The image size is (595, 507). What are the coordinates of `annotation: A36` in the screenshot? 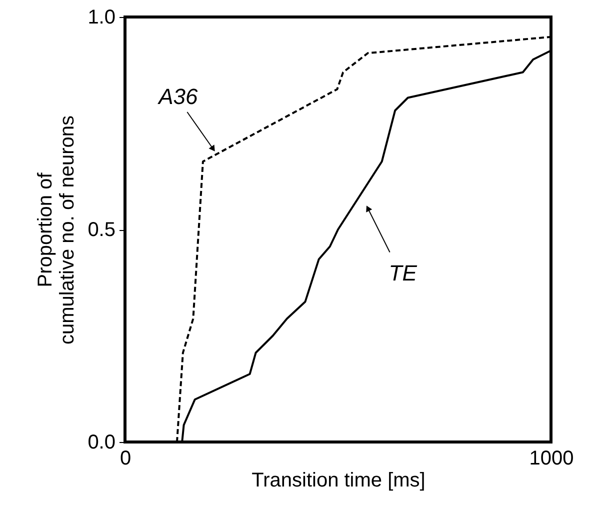 It's located at (177, 96).